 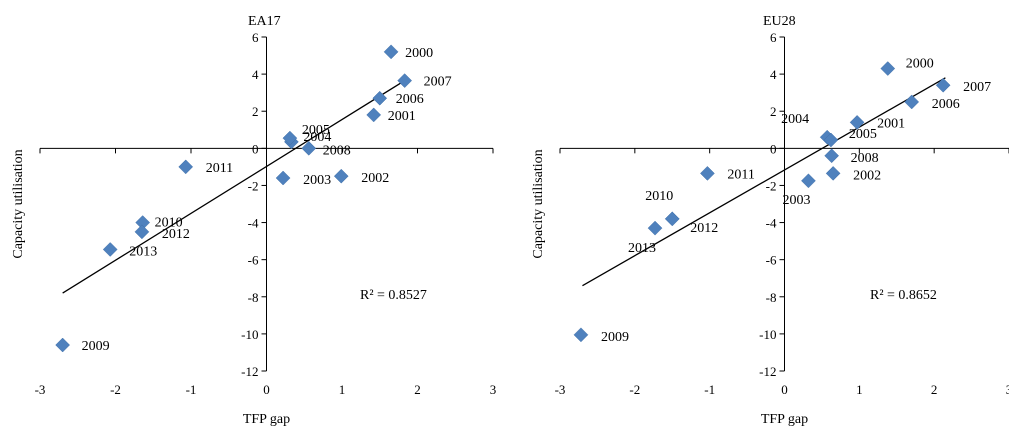 What do you see at coordinates (393, 295) in the screenshot?
I see `r-squared-label: R² = 0.8527` at bounding box center [393, 295].